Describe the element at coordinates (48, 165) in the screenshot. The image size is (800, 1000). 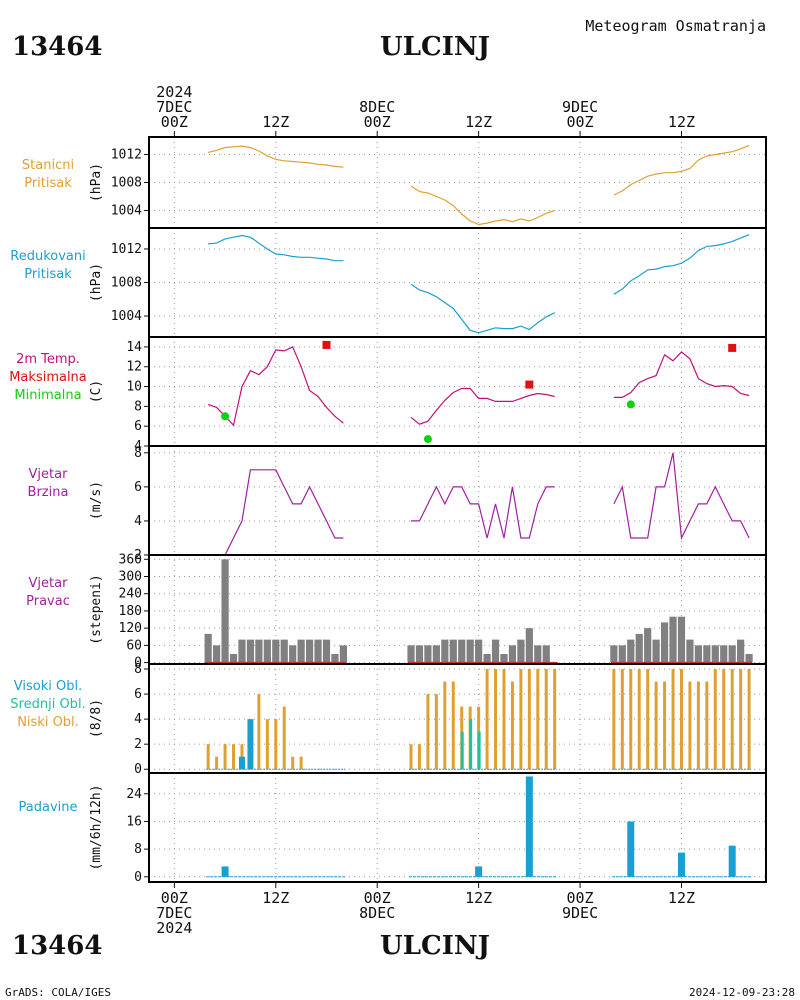
I see `panel-label: Stanicni` at that location.